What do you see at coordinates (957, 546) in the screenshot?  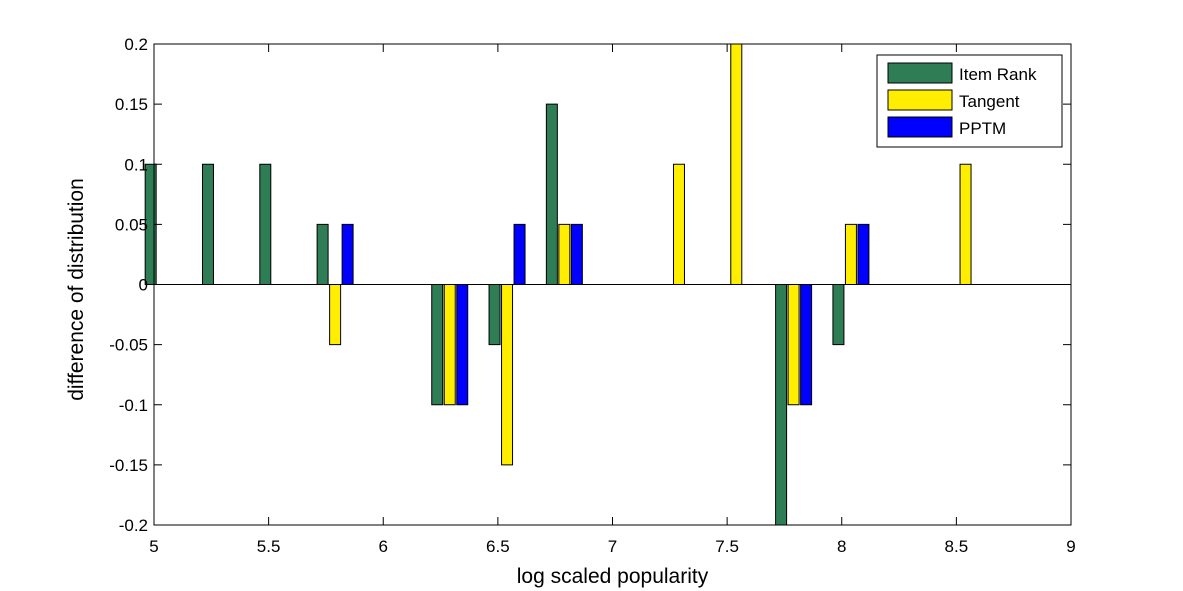 I see `x-tick-label: 8.5` at bounding box center [957, 546].